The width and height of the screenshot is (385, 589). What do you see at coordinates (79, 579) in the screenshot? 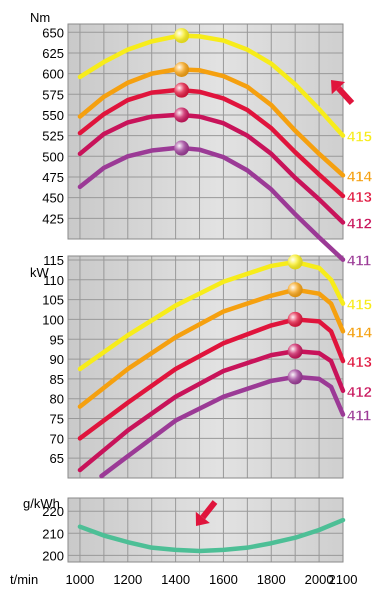
I see `x-tick-label: 1000` at bounding box center [79, 579].